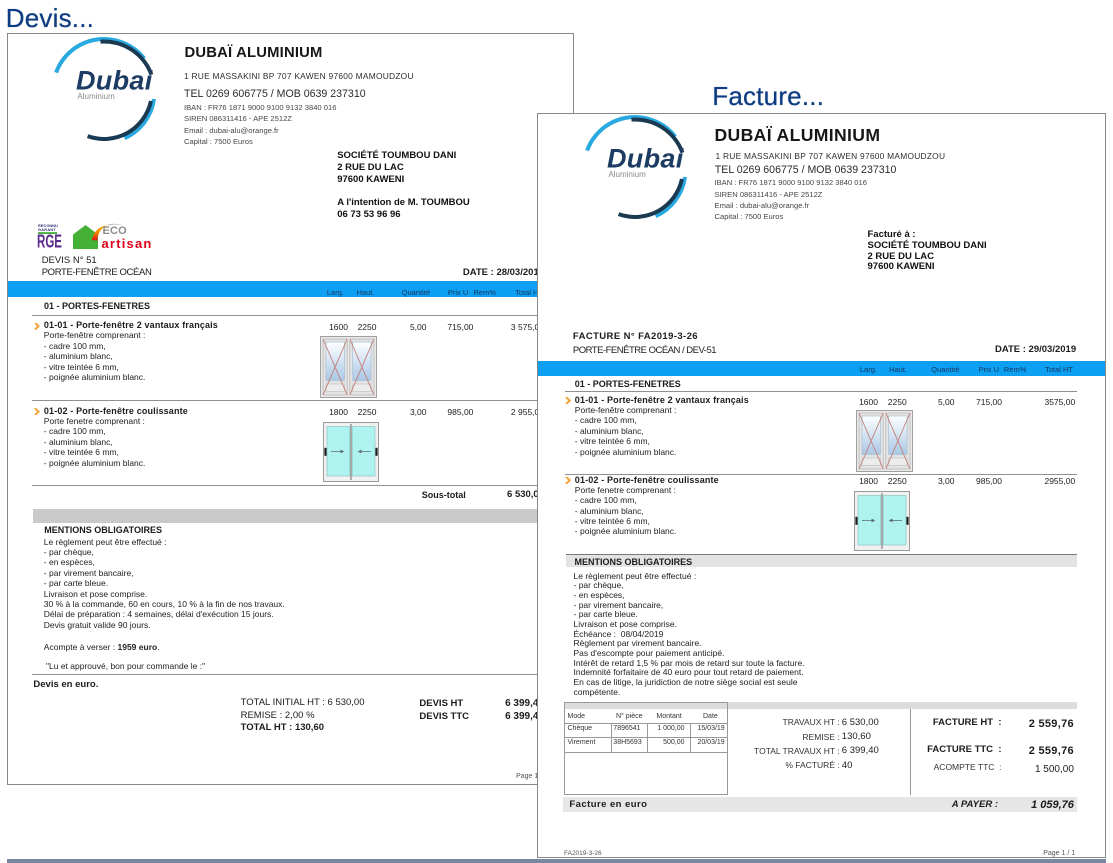 This screenshot has width=1113, height=863. What do you see at coordinates (114, 231) in the screenshot?
I see `svg-text: ECO` at bounding box center [114, 231].